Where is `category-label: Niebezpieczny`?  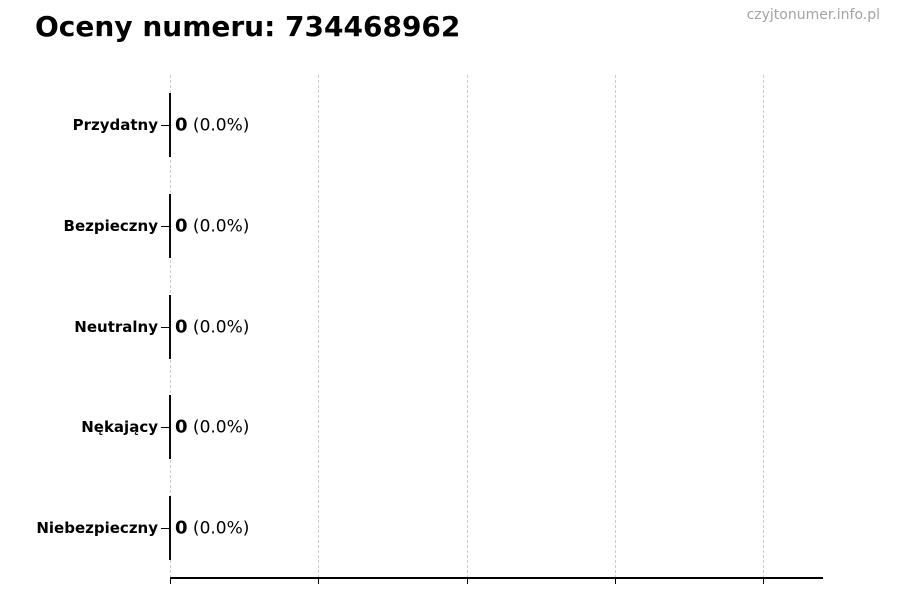 category-label: Niebezpieczny is located at coordinates (97, 527).